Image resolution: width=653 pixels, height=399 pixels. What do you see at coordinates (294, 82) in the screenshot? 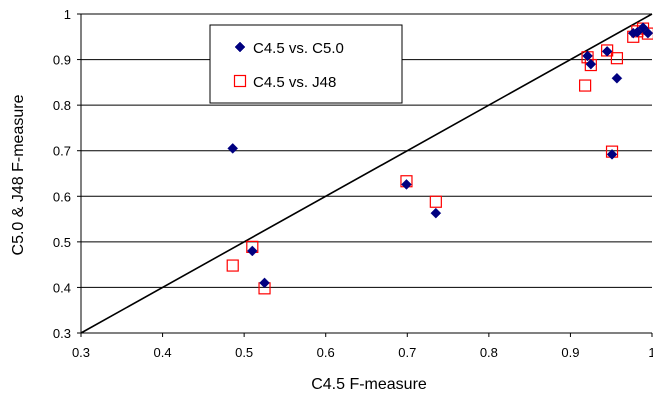
I see `legend-label-j48: C4.5 vs. J48` at bounding box center [294, 82].